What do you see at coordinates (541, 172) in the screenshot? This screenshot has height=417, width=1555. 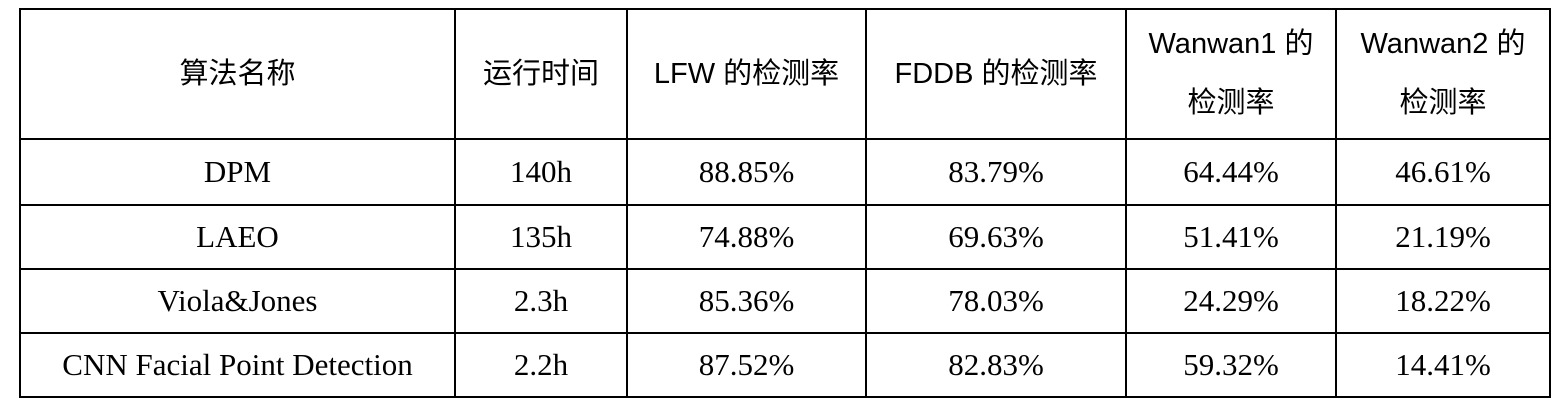 I see `cell-run-time: 140h` at bounding box center [541, 172].